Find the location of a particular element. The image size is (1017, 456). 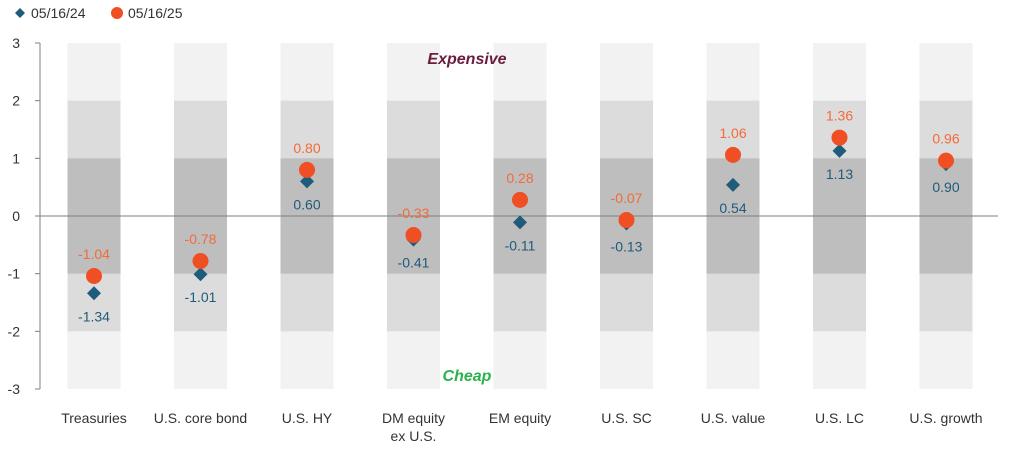

x-category-label: U.S. HY is located at coordinates (307, 418).